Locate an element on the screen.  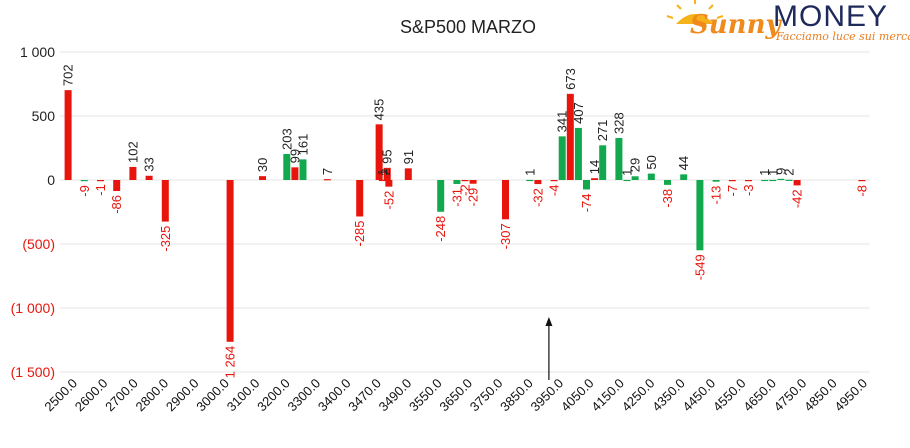
x-tick-label: 3470.0 is located at coordinates (364, 395).